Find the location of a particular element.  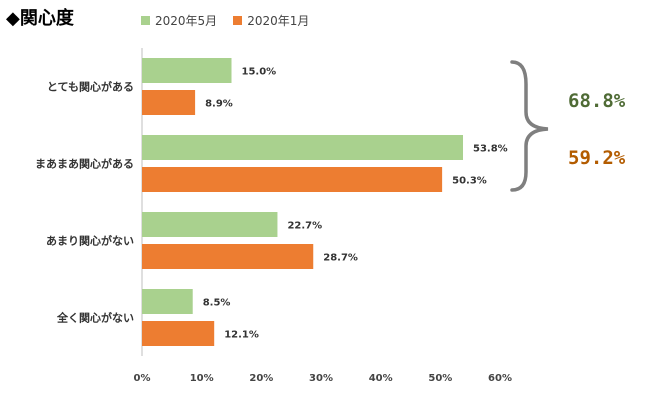

legend-label-may: 2020年5月 is located at coordinates (186, 21).